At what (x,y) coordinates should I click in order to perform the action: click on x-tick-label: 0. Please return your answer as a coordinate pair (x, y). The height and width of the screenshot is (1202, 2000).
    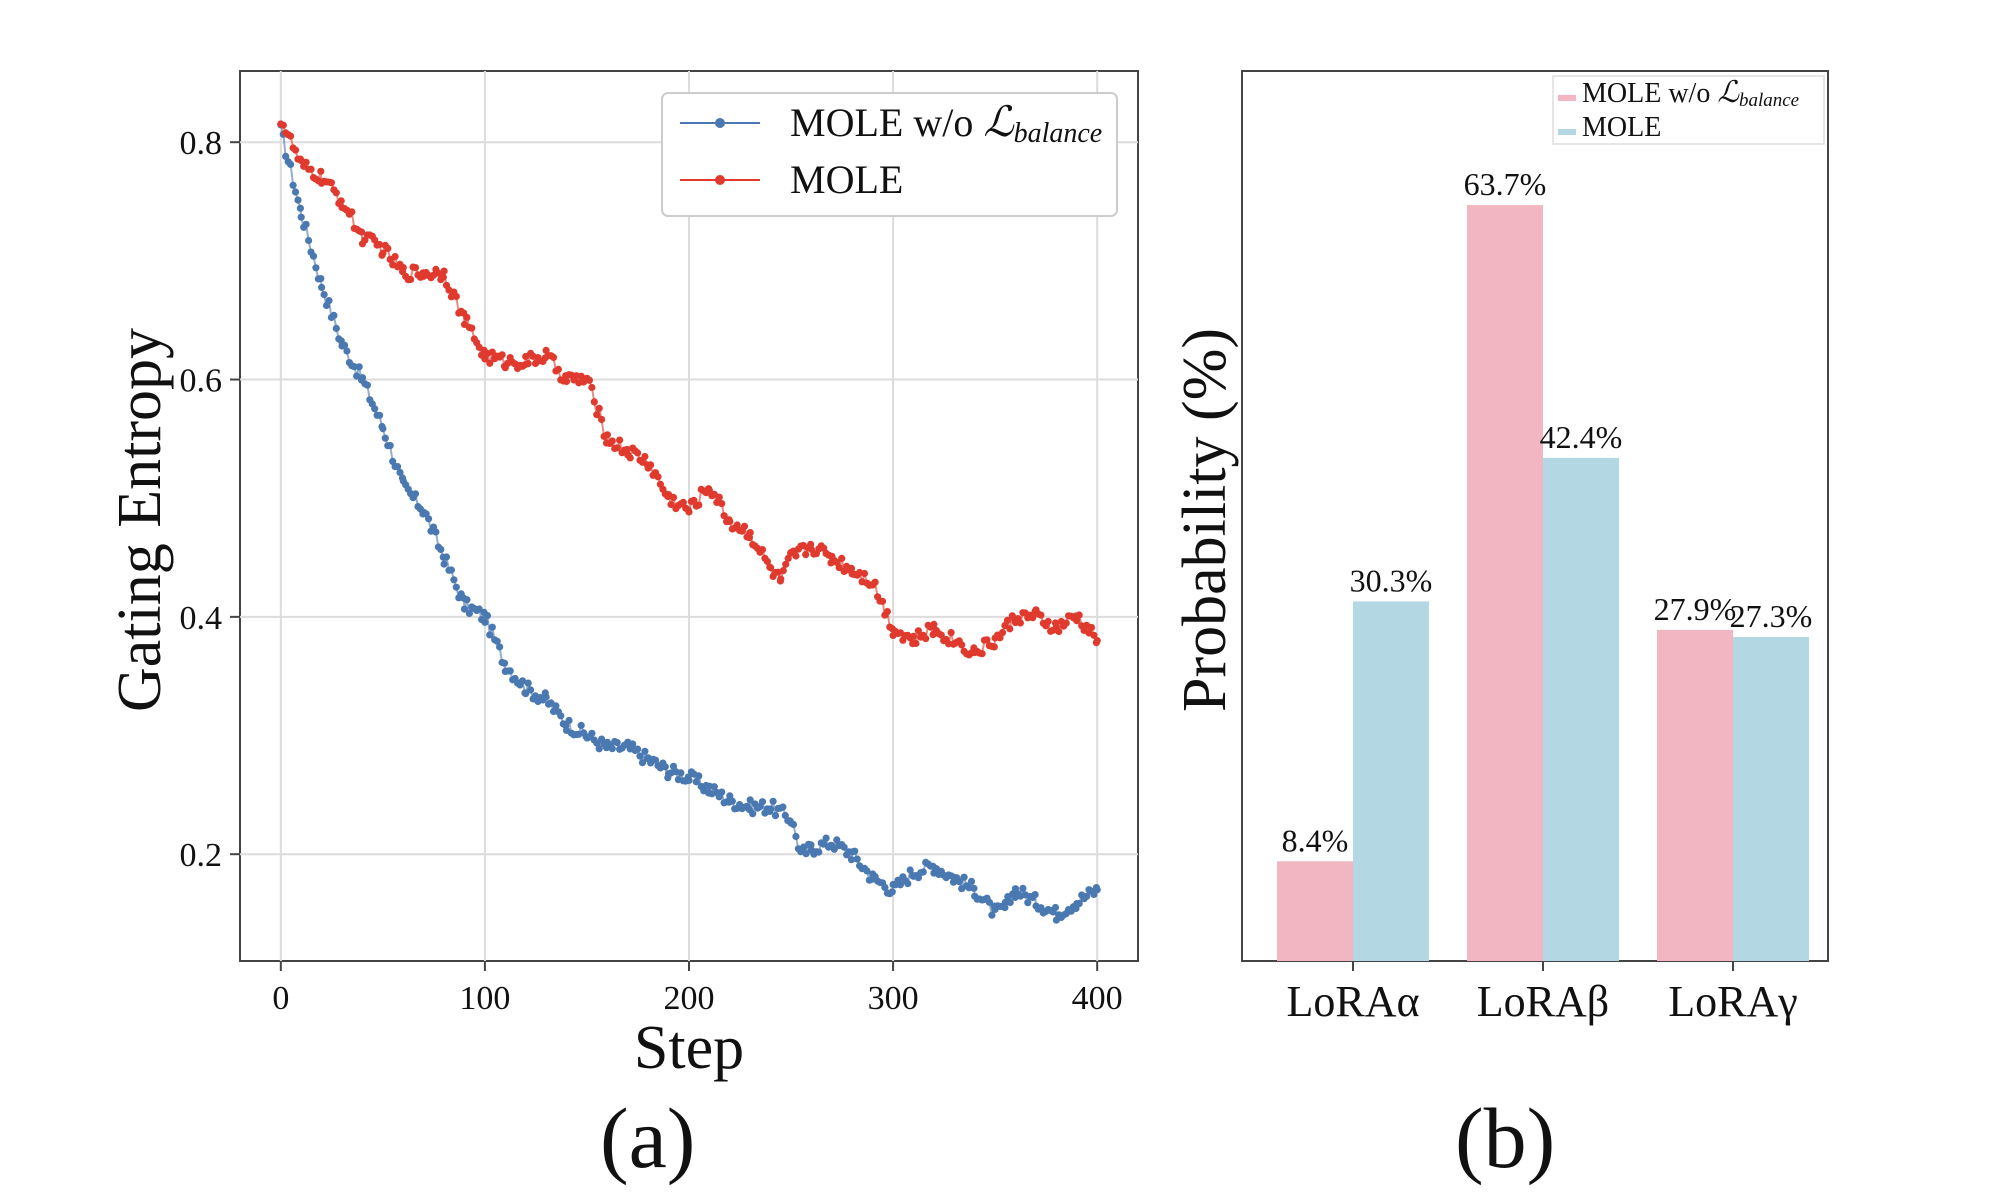
    Looking at the image, I should click on (280, 998).